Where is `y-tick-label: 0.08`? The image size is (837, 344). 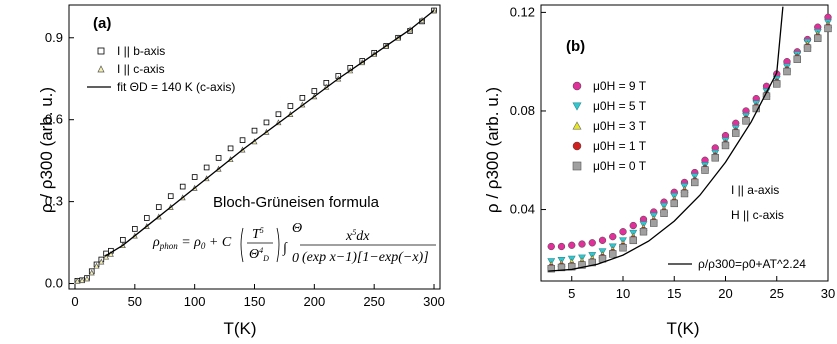 y-tick-label: 0.08 is located at coordinates (522, 110).